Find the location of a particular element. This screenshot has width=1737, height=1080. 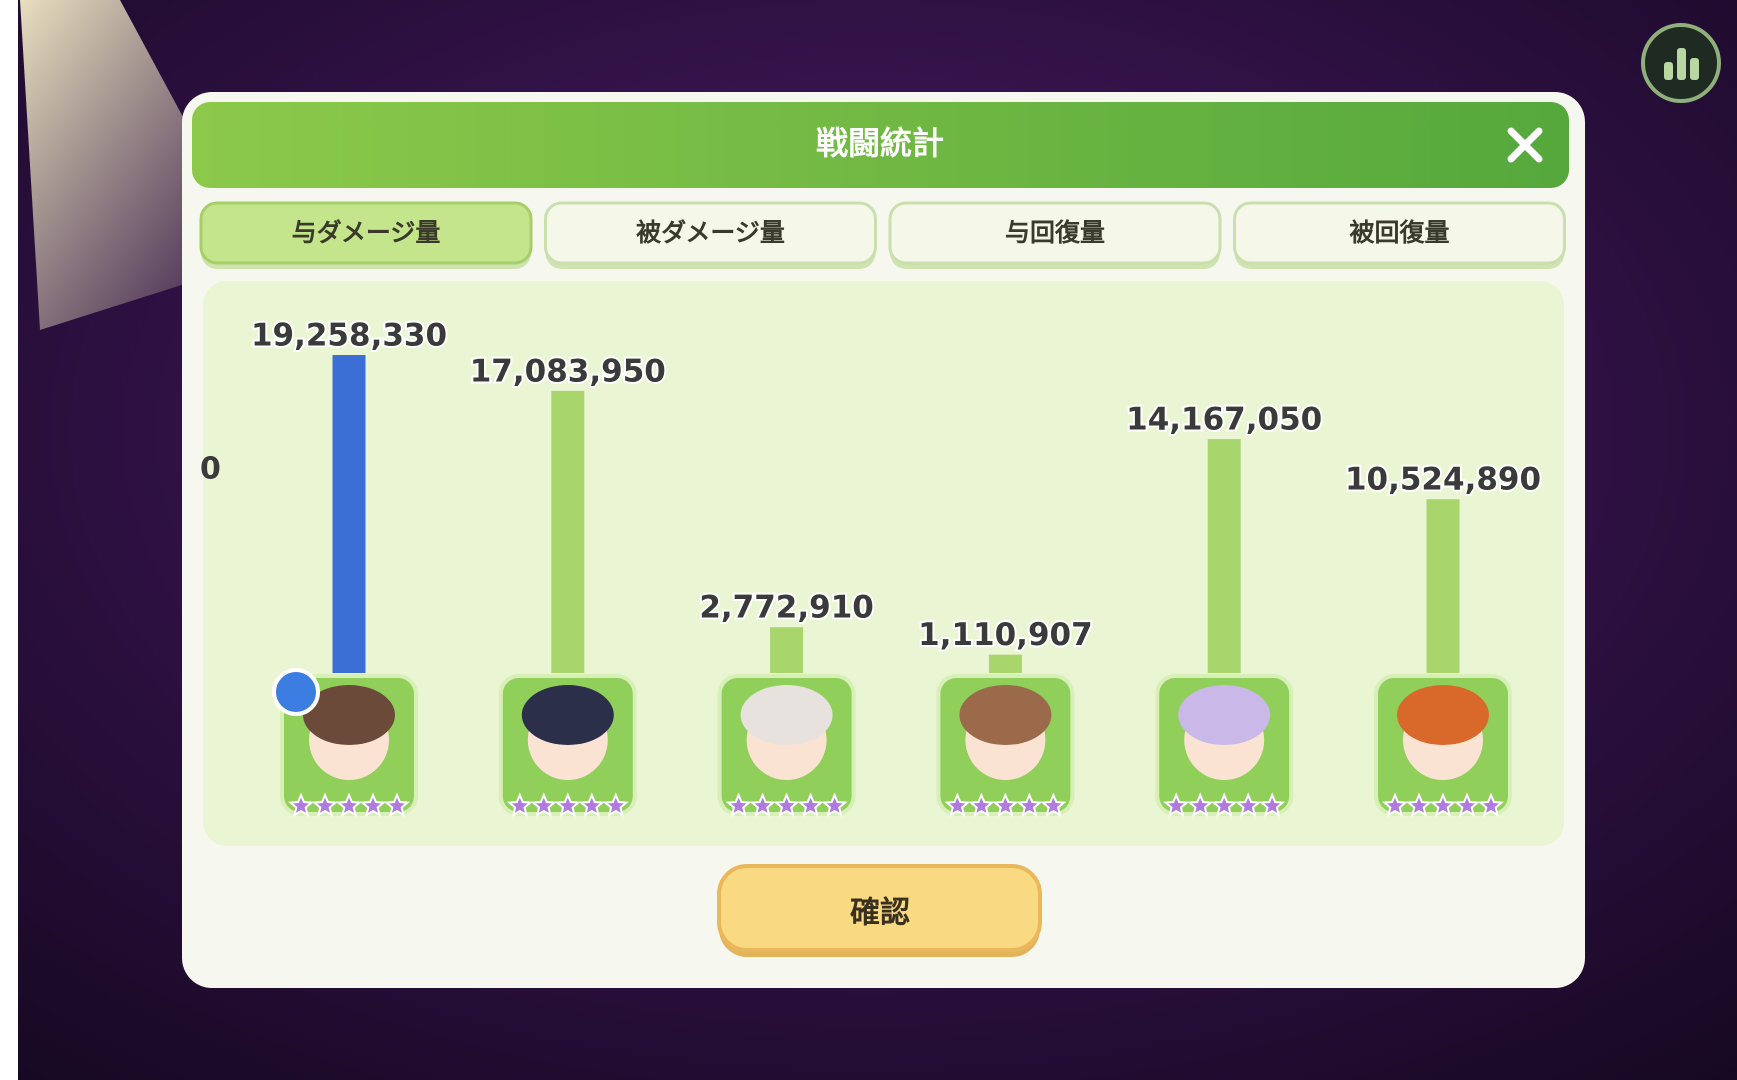

value-label: 17,083,950 is located at coordinates (568, 371).